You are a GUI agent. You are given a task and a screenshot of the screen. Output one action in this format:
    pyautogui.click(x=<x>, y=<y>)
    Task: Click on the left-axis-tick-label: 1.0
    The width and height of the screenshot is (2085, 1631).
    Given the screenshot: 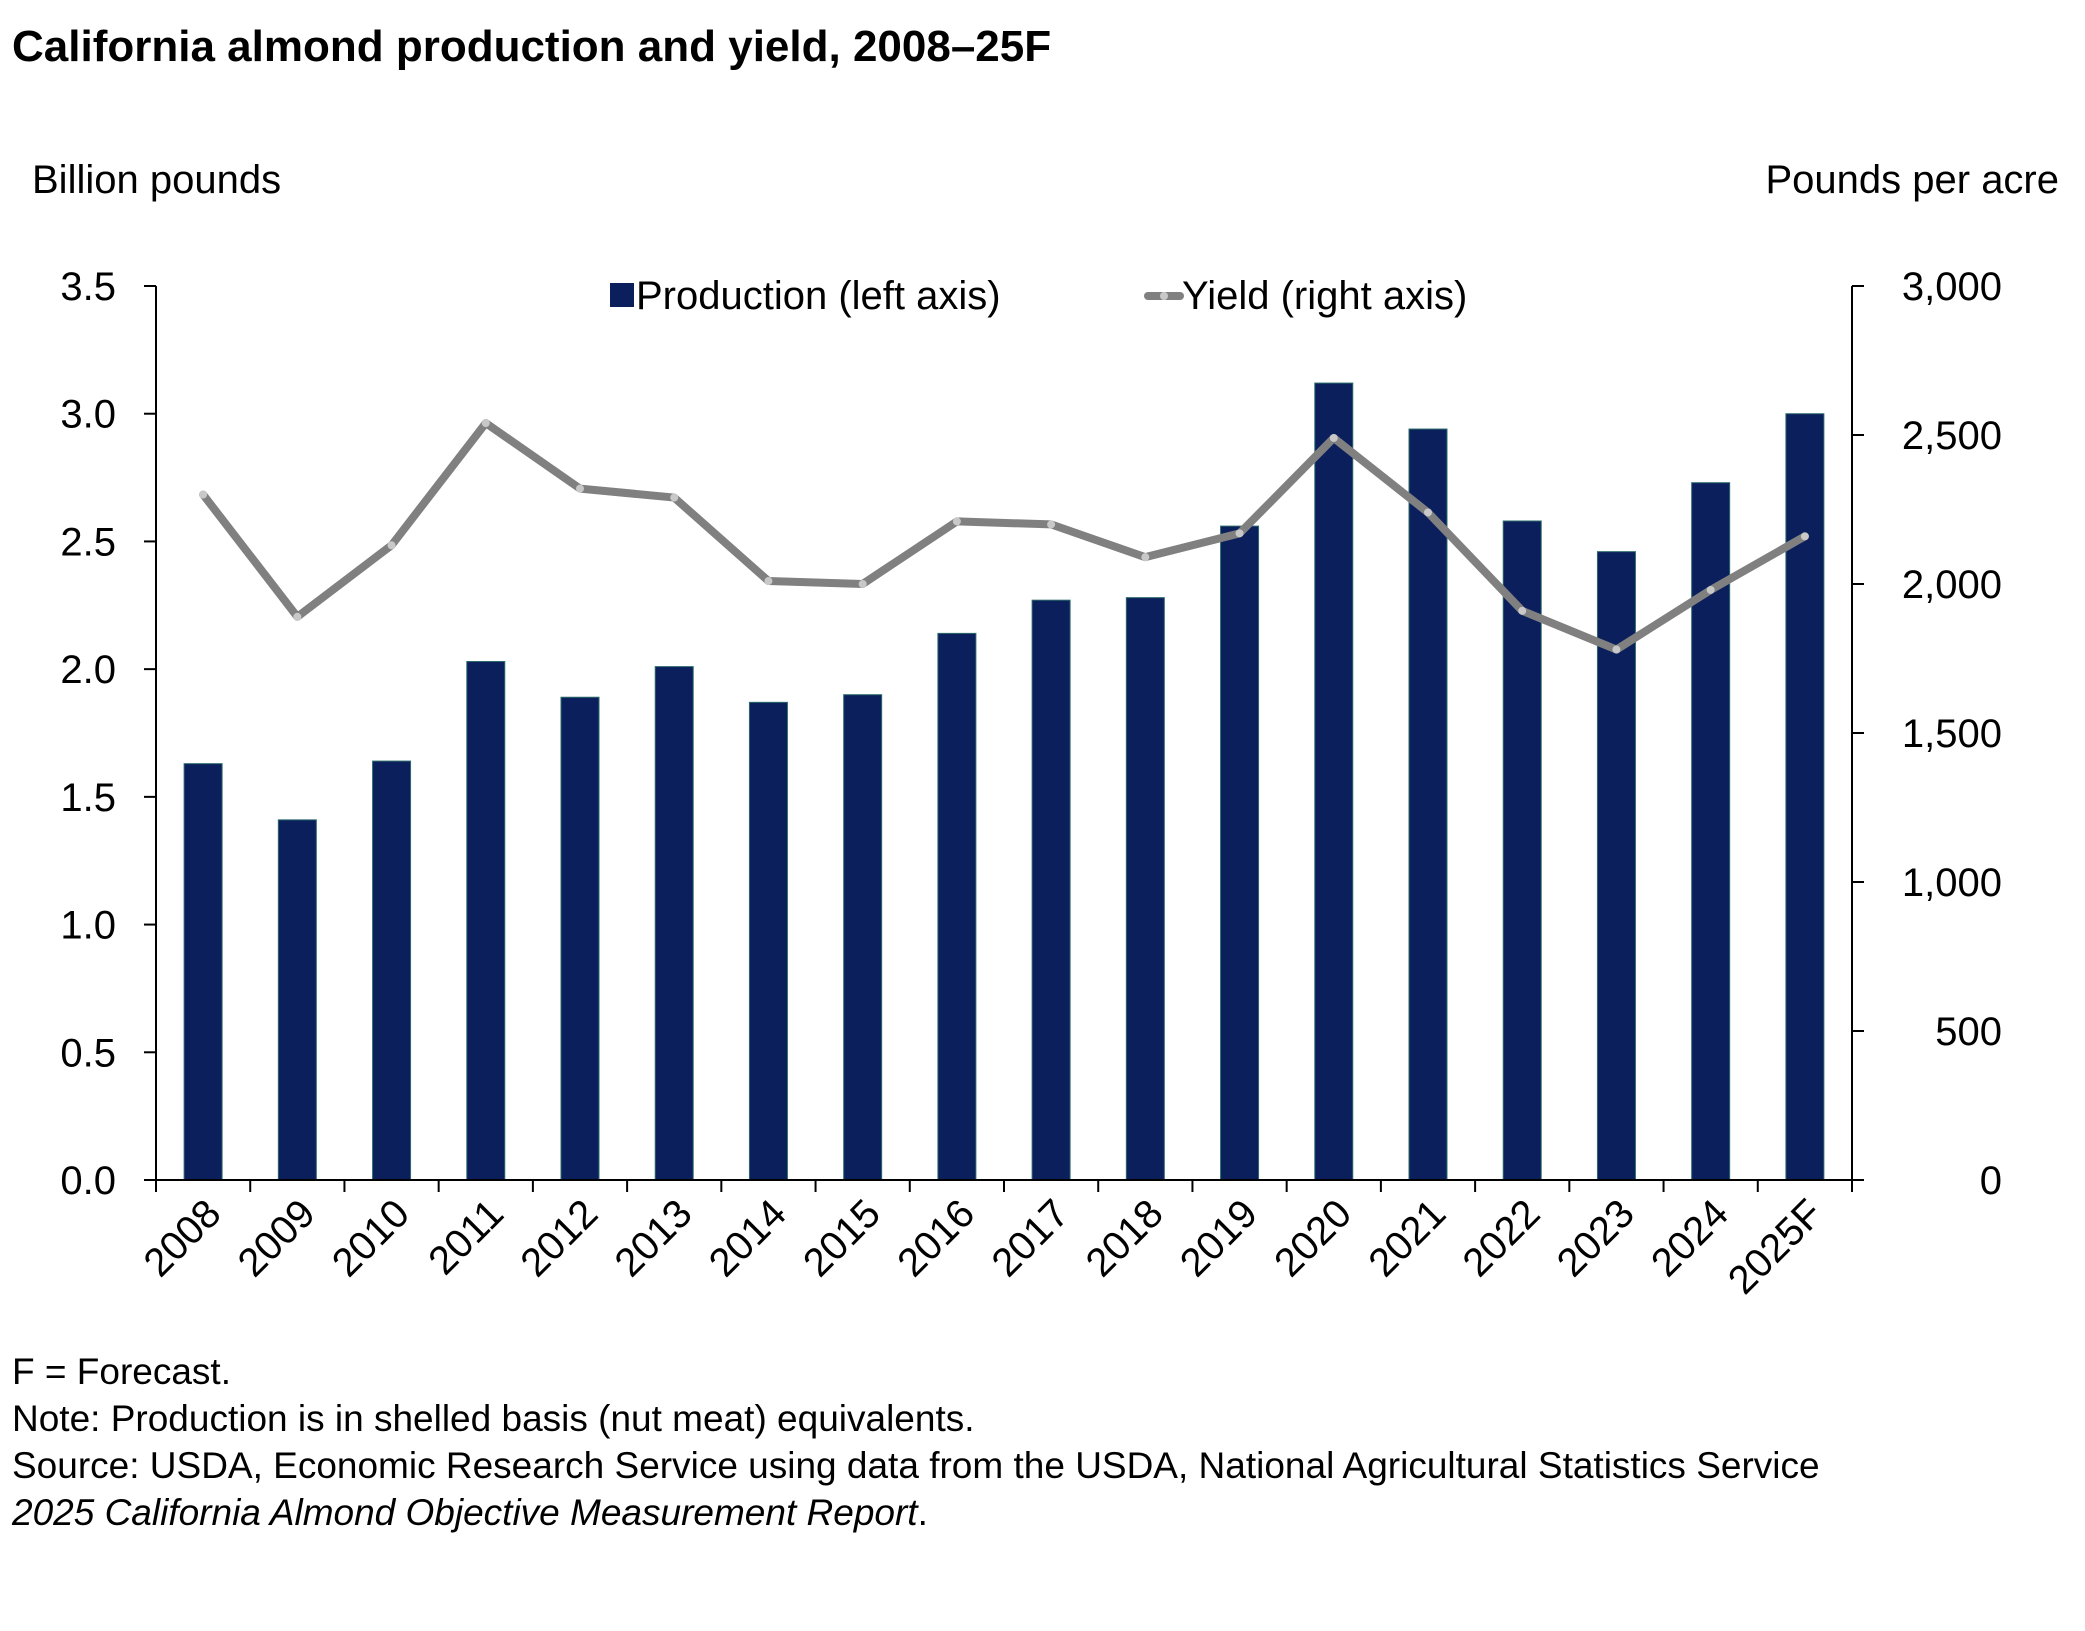 What is the action you would take?
    pyautogui.click(x=88, y=926)
    